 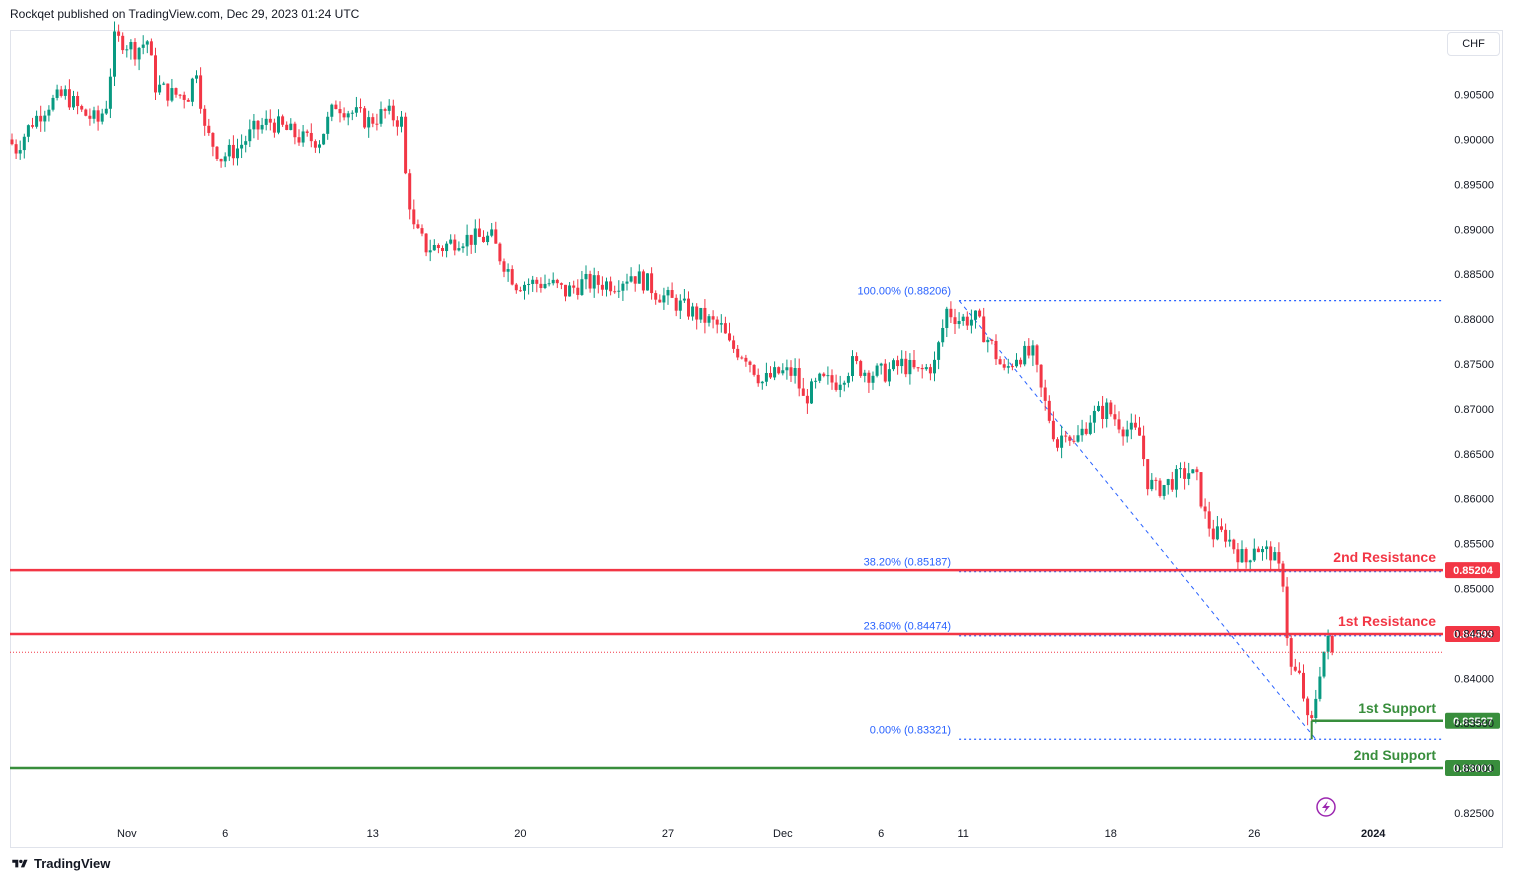 I want to click on x-tick-label: 6, so click(x=225, y=834).